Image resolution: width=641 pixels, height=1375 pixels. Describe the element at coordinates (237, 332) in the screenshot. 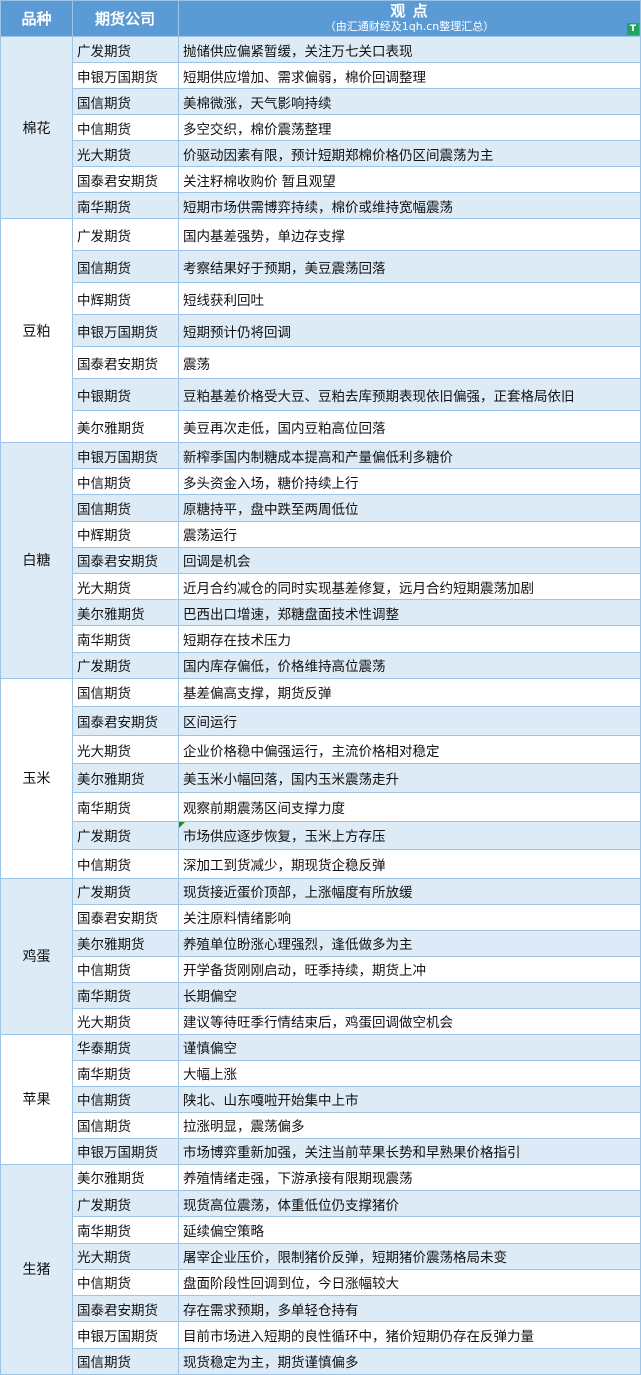

I see `opinion-text: 短期预计仍将回调` at that location.